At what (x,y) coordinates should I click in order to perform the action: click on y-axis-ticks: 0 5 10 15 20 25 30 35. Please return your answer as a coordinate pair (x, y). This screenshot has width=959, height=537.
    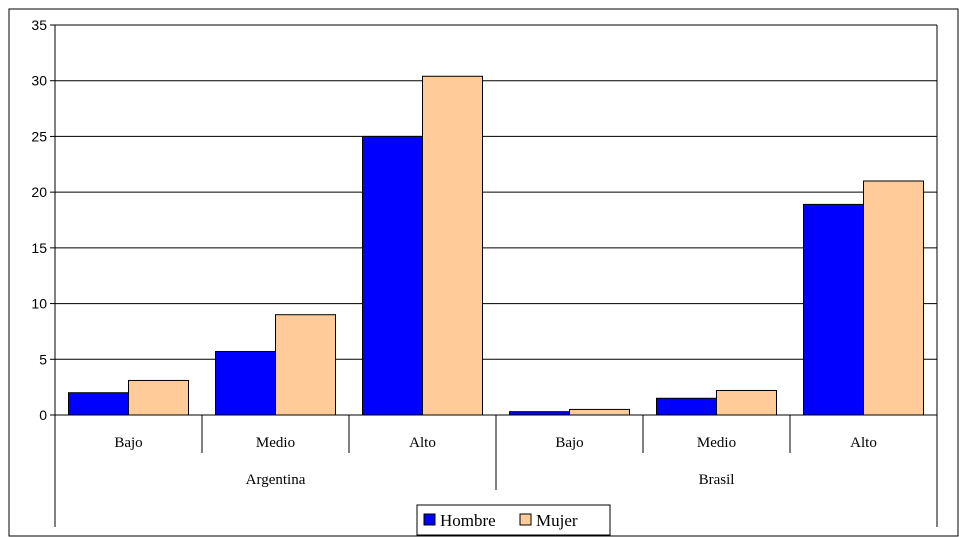
    Looking at the image, I should click on (43, 220).